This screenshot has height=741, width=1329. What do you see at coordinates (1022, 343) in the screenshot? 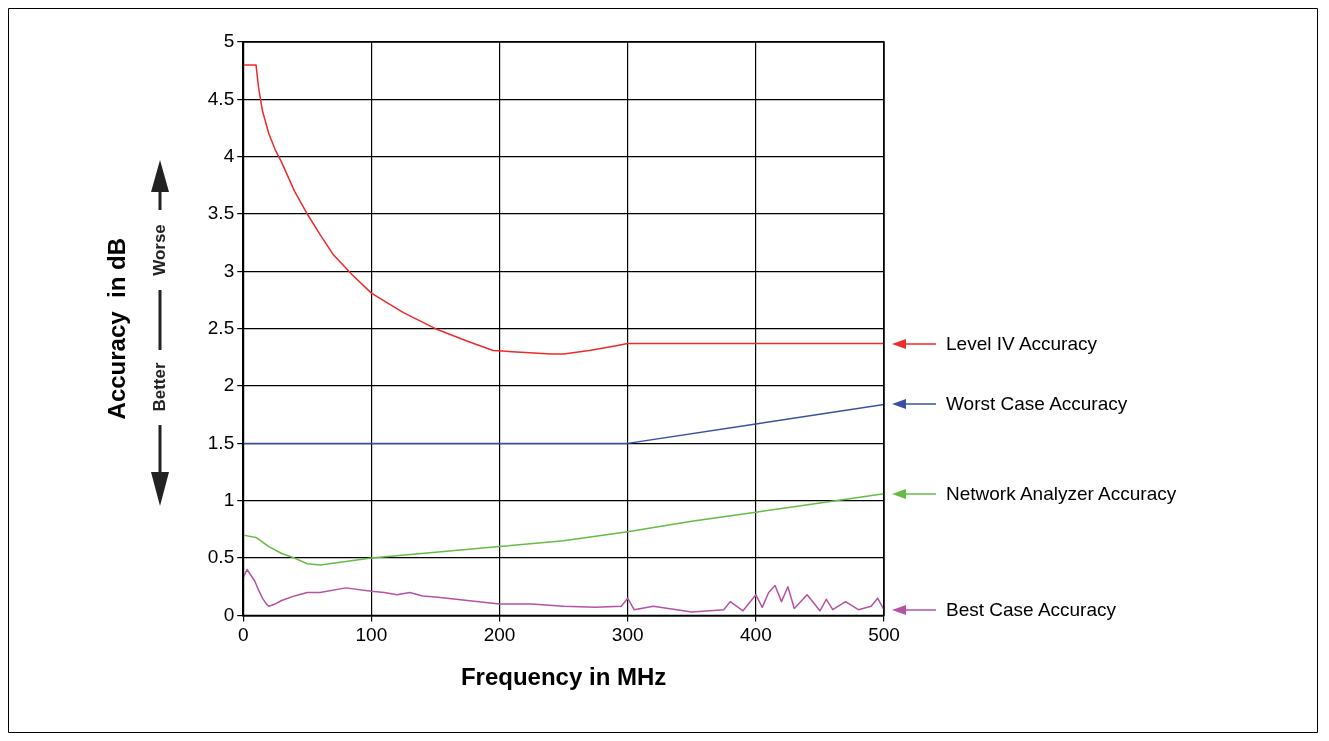
I see `legend-label: Level IV Accuracy` at bounding box center [1022, 343].